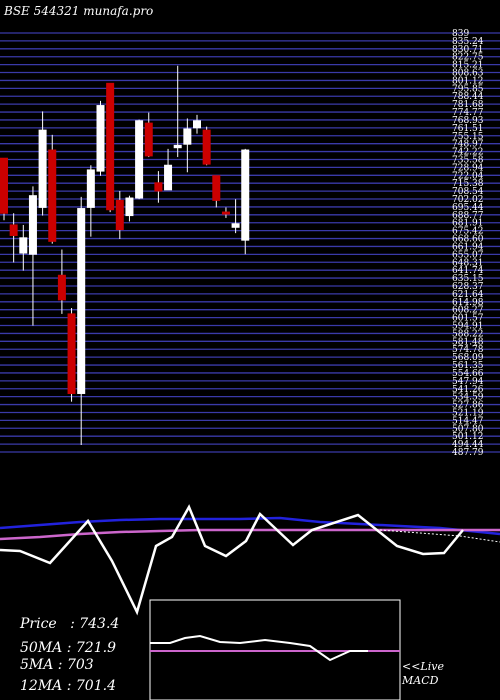  I want to click on y-tick-label: 675.42, so click(468, 232).